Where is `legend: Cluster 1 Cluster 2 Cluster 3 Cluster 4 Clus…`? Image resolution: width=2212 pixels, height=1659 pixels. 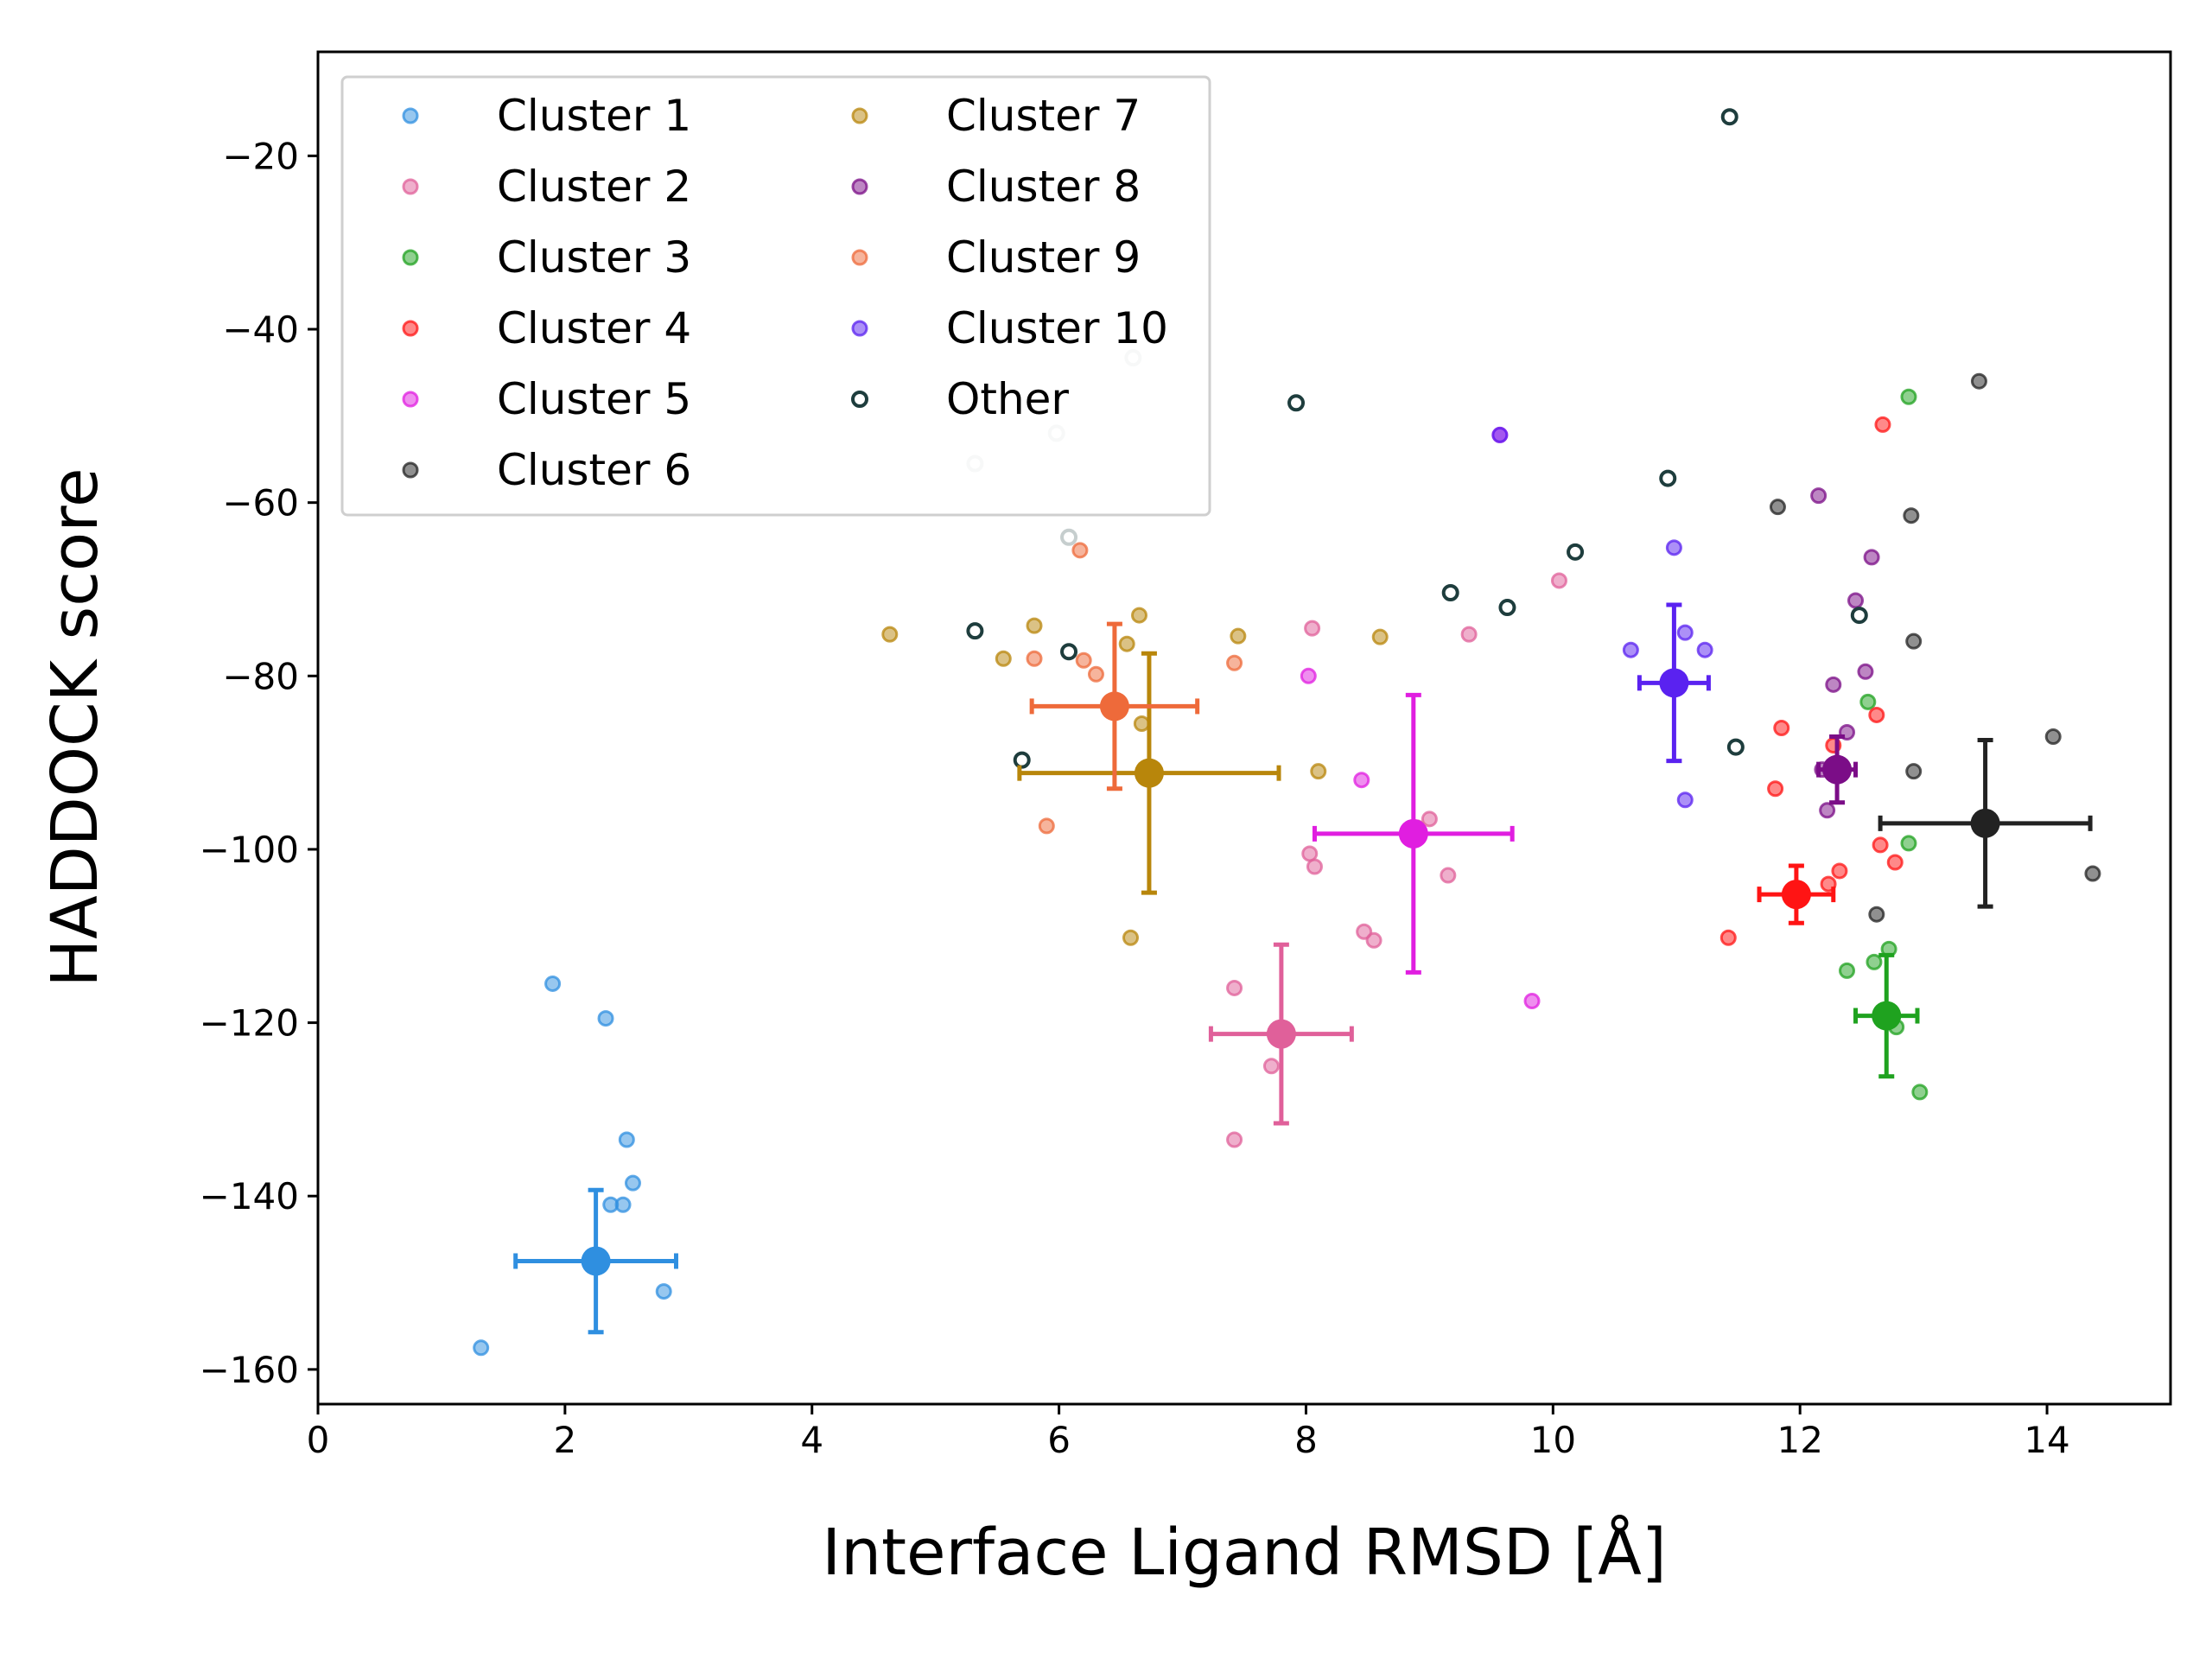
legend: Cluster 1 Cluster 2 Cluster 3 Cluster 4 Clus… is located at coordinates (775, 296).